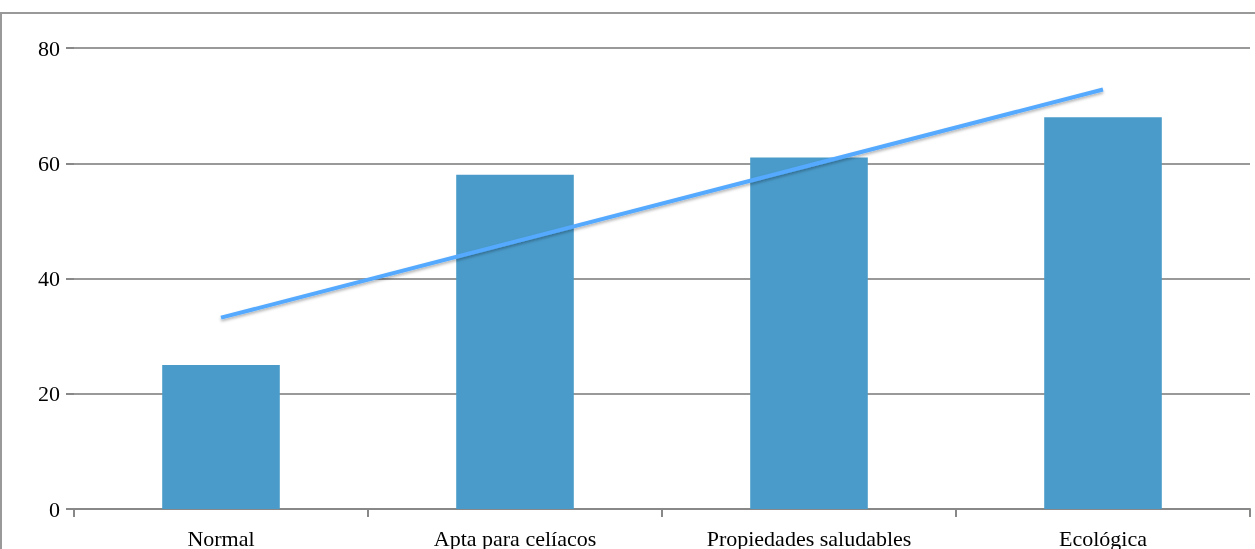 The height and width of the screenshot is (549, 1255). I want to click on x-tick-label: Normal, so click(221, 537).